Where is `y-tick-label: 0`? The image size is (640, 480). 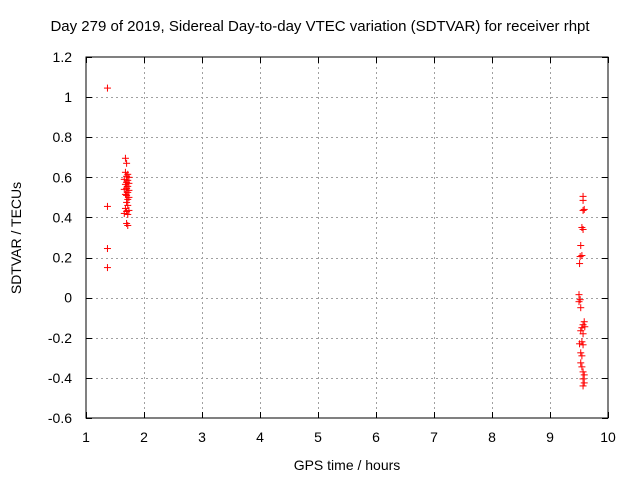 y-tick-label: 0 is located at coordinates (68, 298).